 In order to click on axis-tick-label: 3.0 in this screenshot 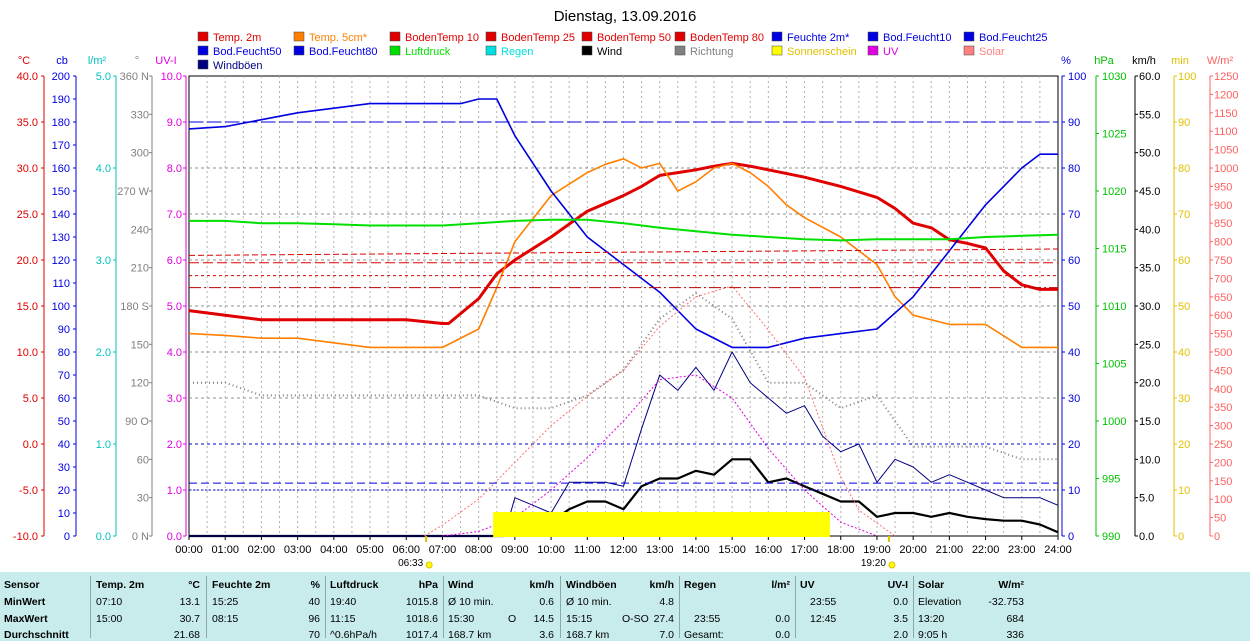, I will do `click(174, 399)`.